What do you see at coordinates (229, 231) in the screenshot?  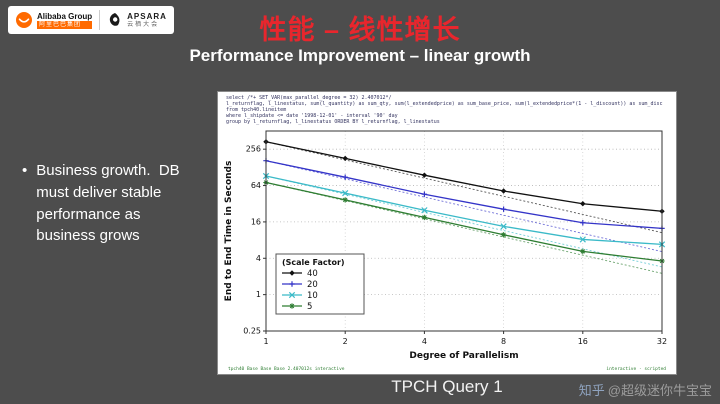 I see `svg-text: End to End Time in Seconds` at bounding box center [229, 231].